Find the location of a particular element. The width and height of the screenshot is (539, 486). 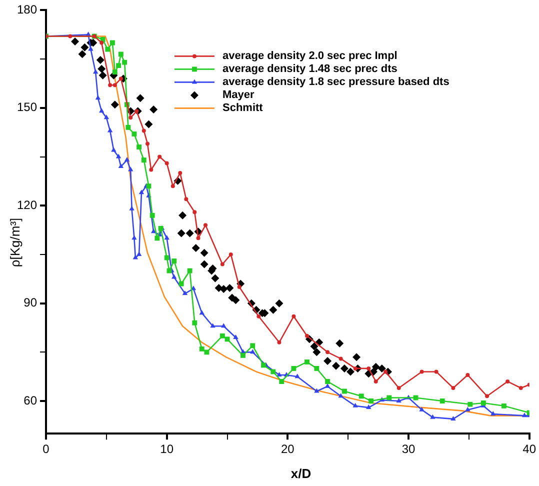

x-tick-label: 30 is located at coordinates (409, 449).